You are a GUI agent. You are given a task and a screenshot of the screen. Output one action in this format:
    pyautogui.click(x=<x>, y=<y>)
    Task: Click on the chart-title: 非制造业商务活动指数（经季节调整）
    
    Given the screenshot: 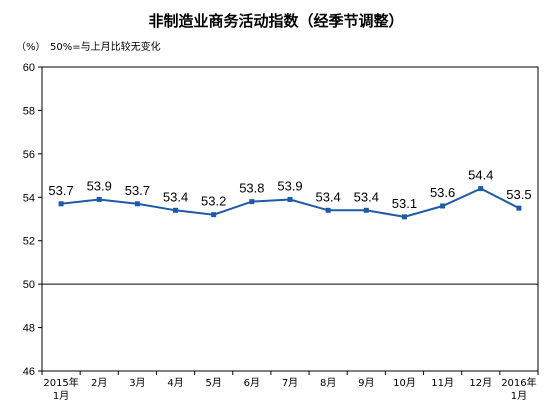 What is the action you would take?
    pyautogui.click(x=275, y=21)
    